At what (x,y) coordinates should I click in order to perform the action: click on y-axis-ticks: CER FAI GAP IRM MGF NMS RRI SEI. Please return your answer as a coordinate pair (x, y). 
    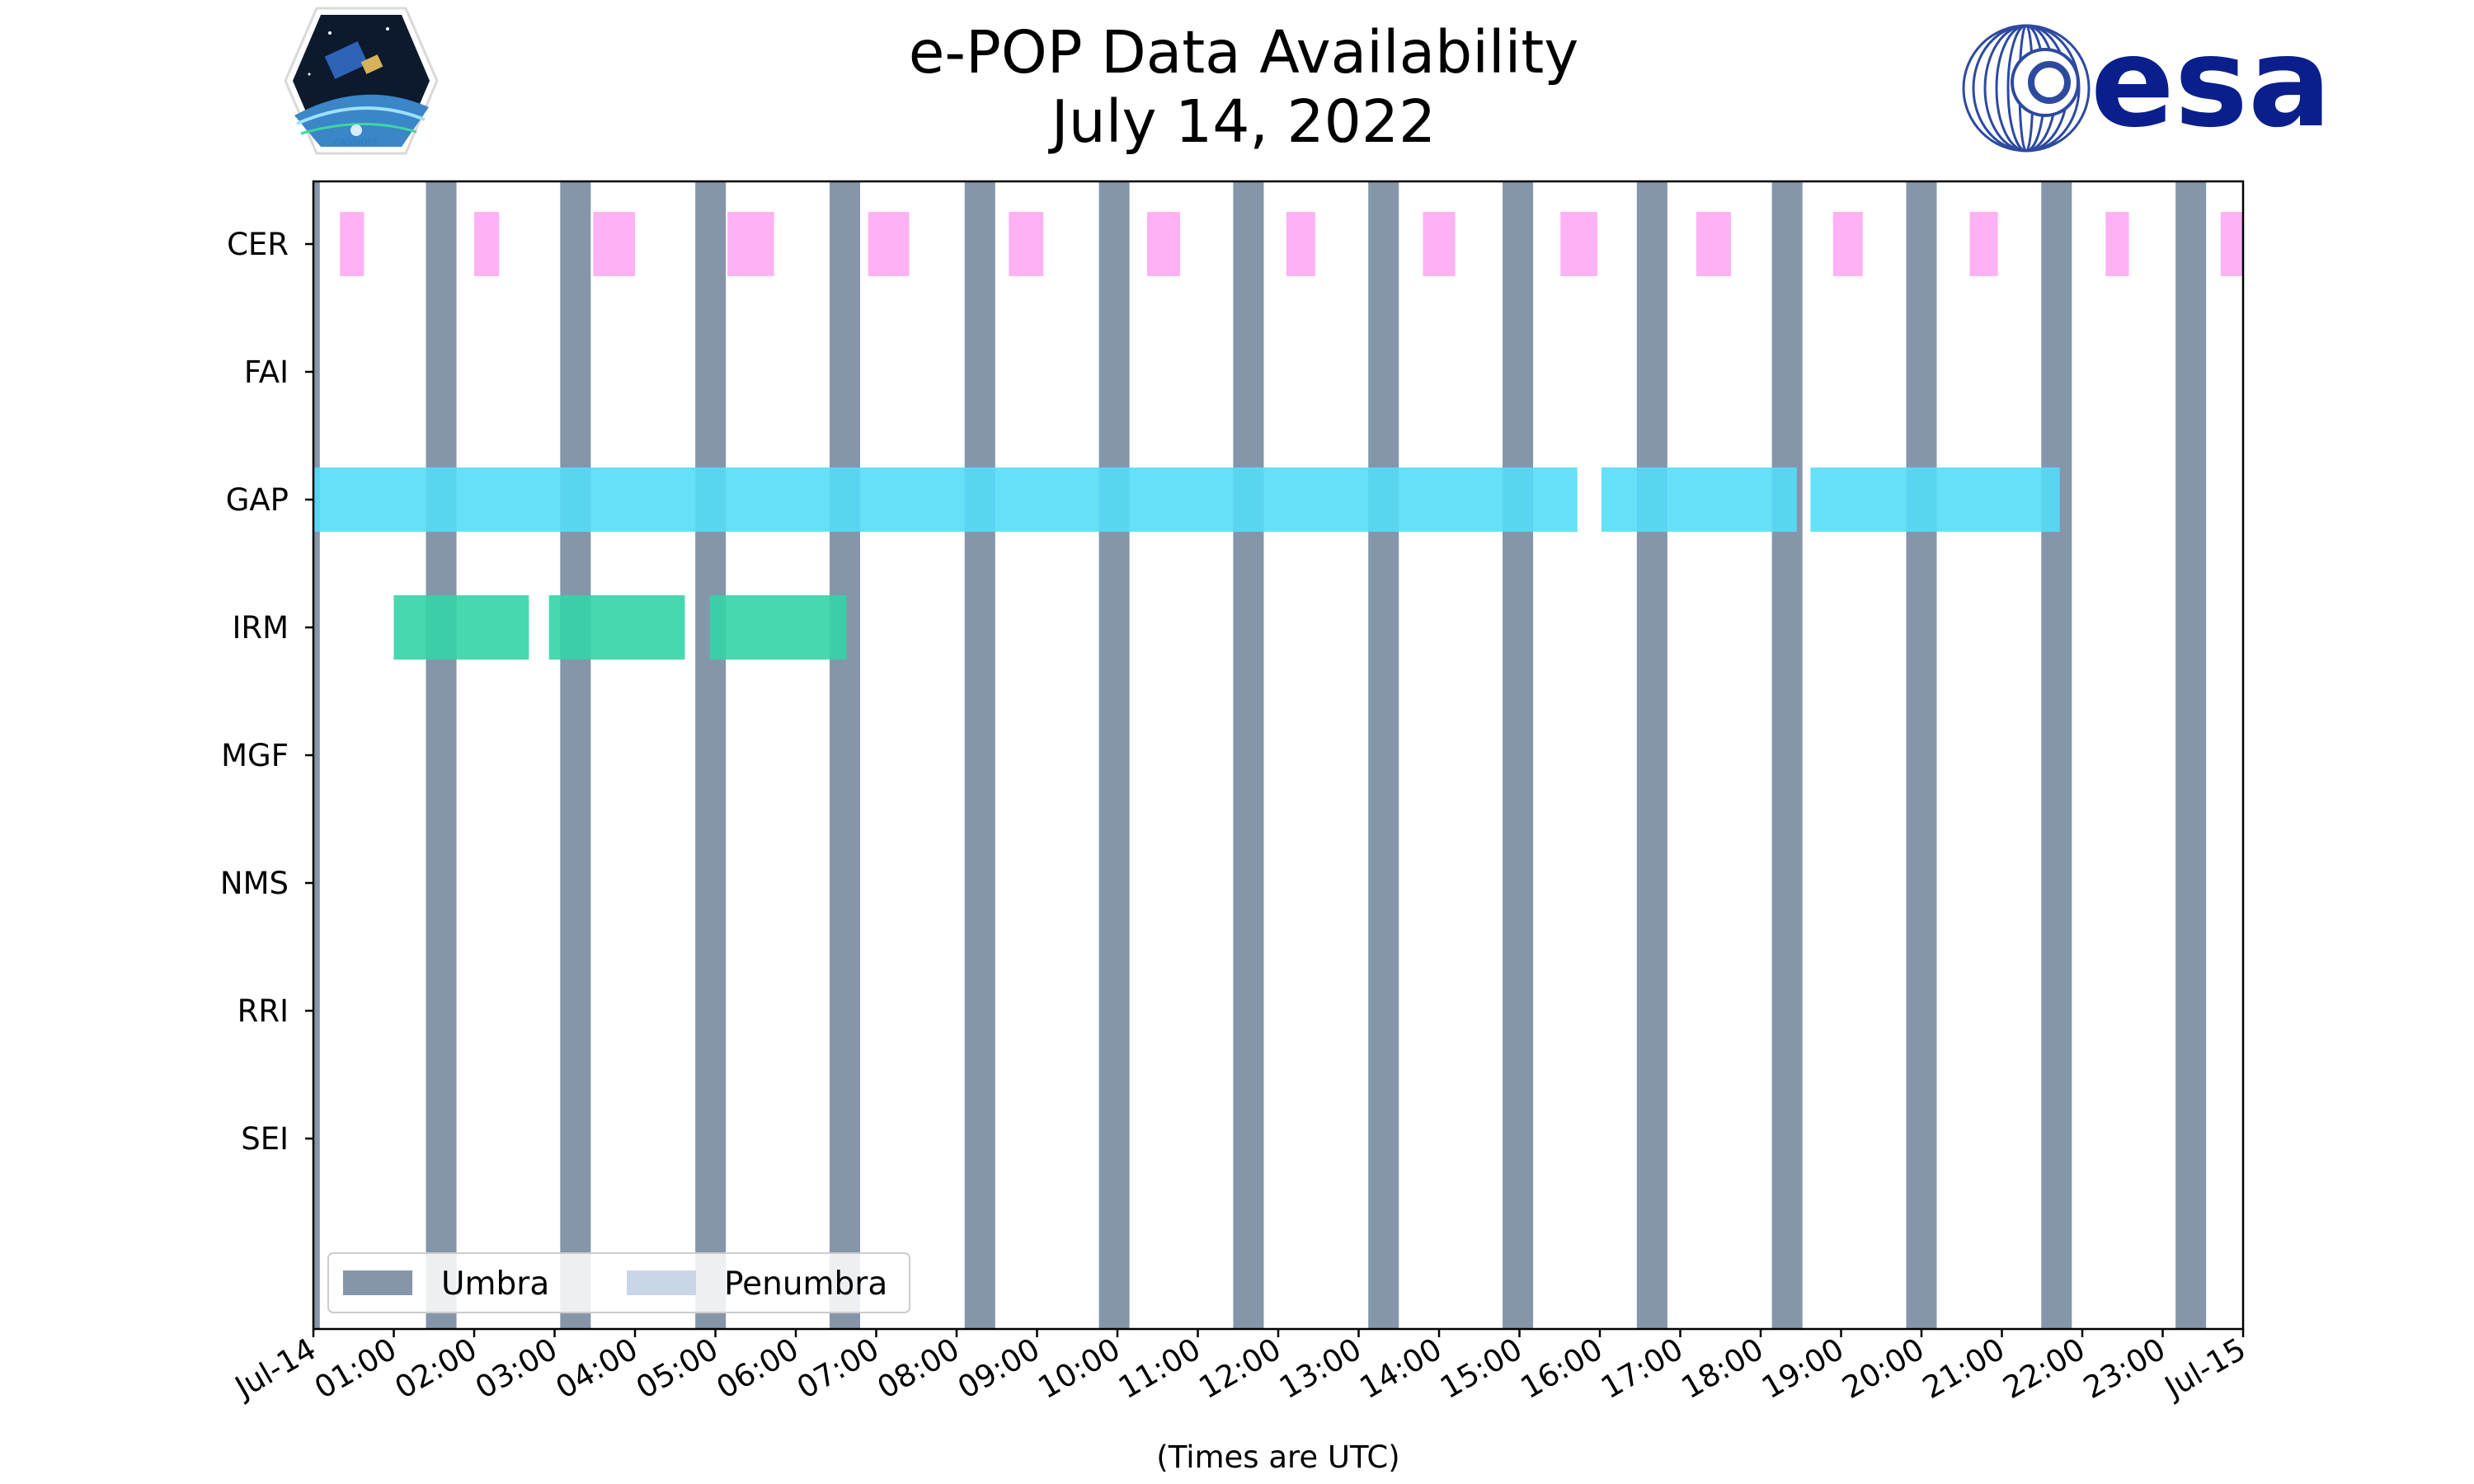
    Looking at the image, I should click on (266, 692).